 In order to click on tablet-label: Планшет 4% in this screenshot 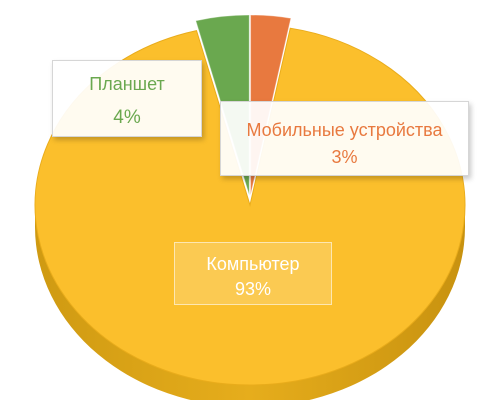, I will do `click(127, 98)`.